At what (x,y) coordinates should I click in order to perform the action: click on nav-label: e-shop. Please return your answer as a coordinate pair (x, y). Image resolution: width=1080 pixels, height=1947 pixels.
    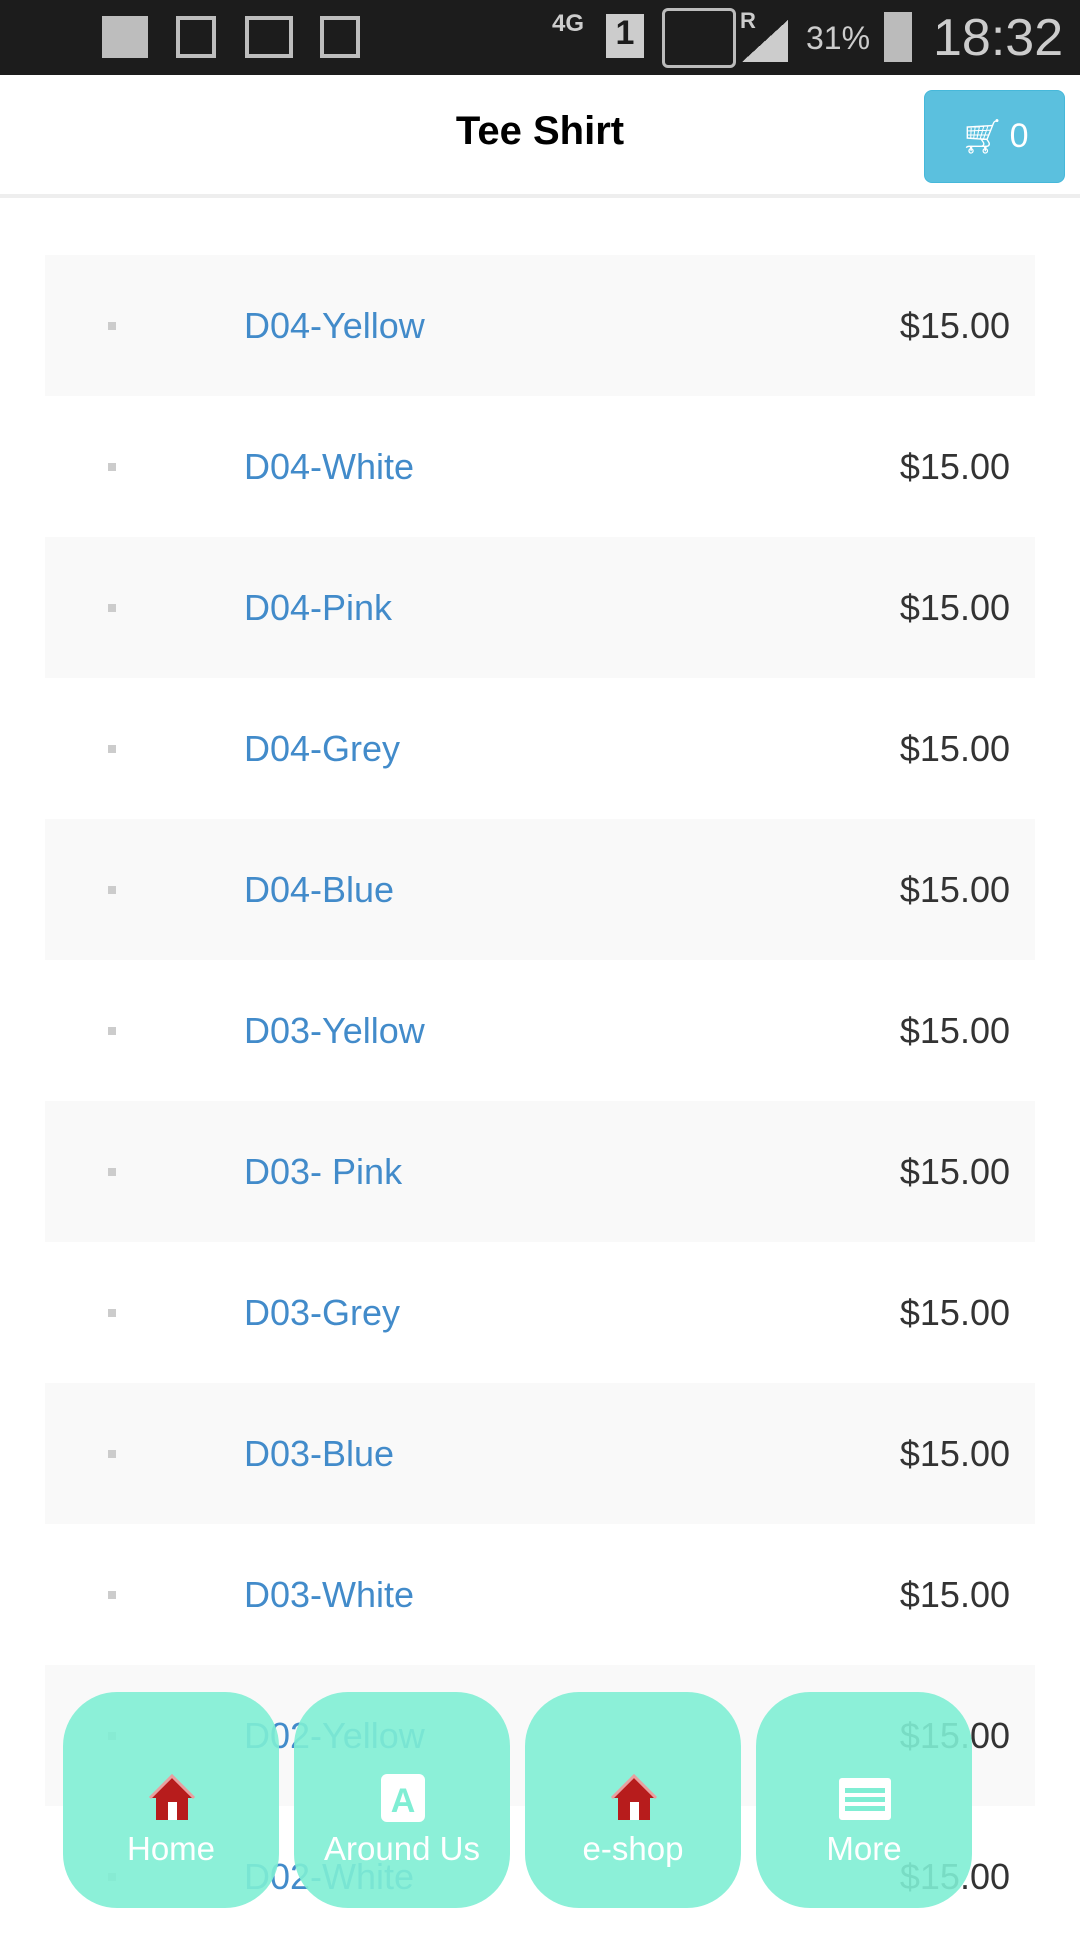
    Looking at the image, I should click on (633, 1848).